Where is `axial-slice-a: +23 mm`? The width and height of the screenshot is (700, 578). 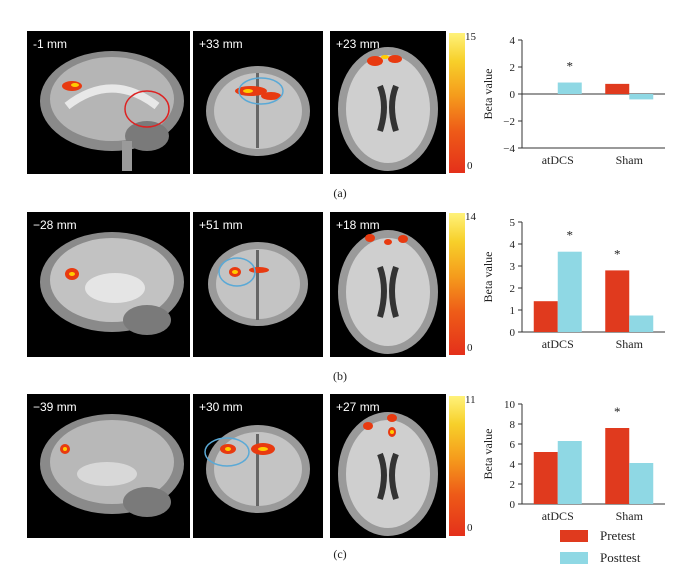 axial-slice-a: +23 mm is located at coordinates (388, 102).